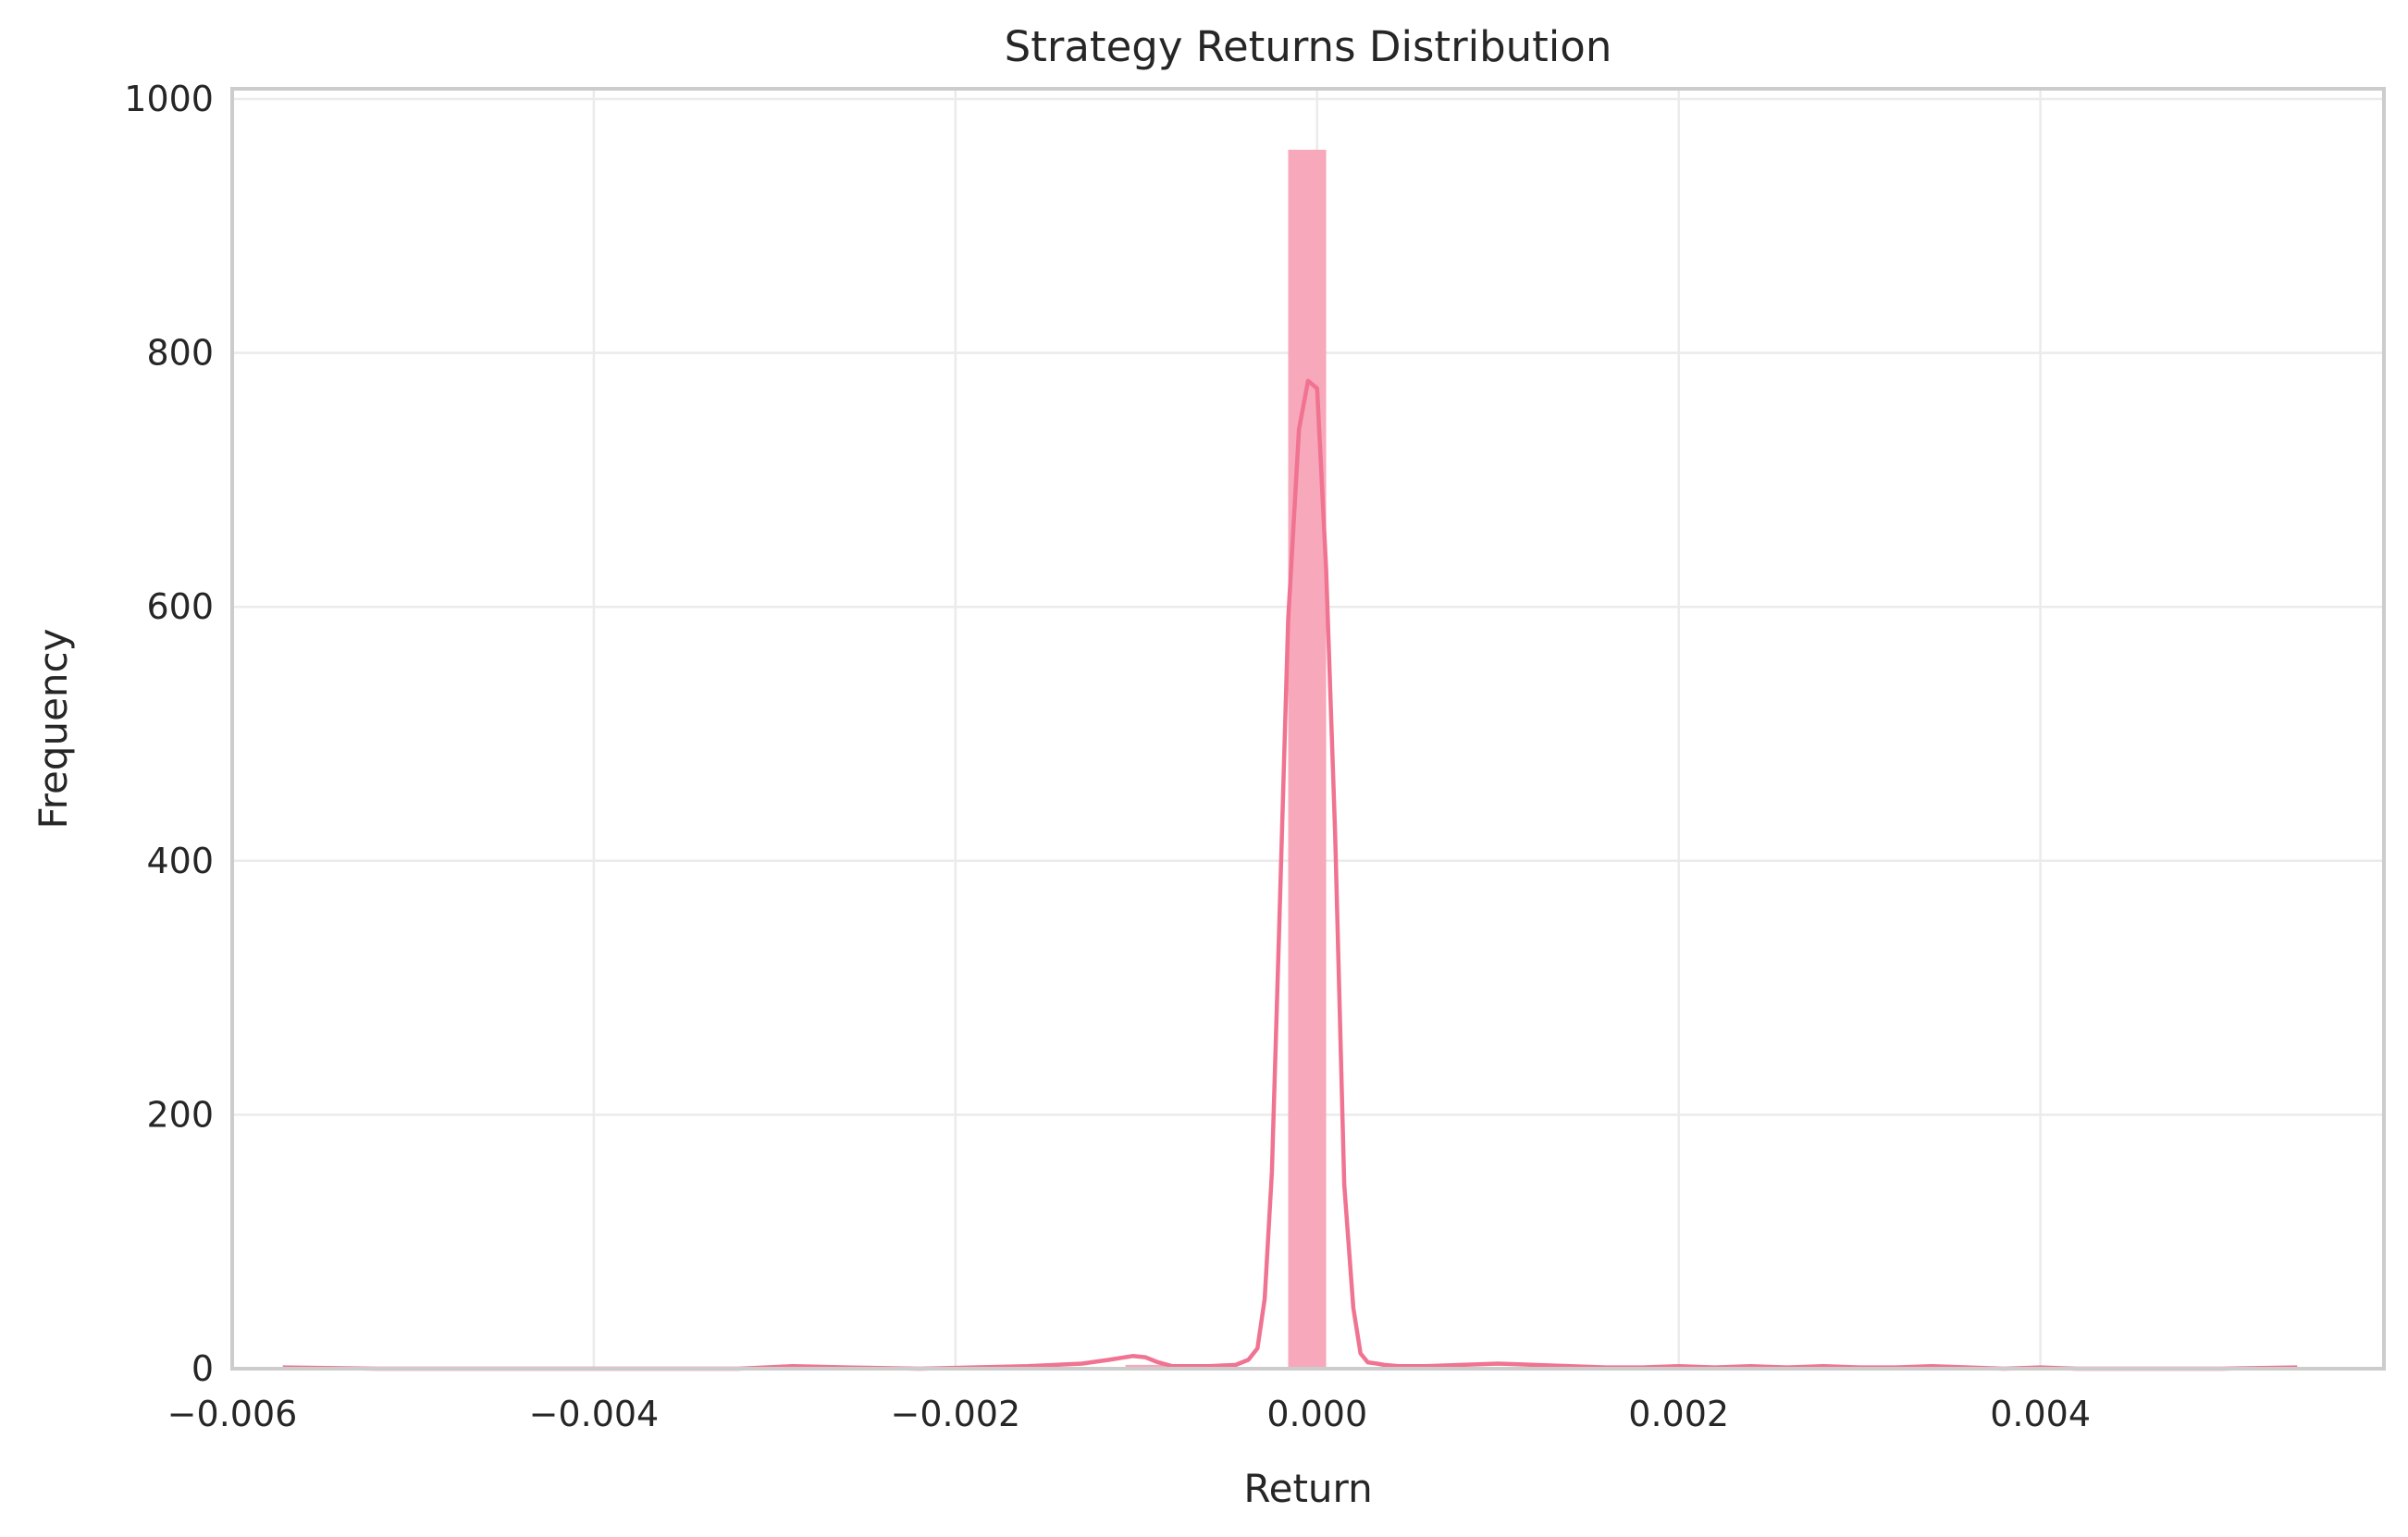 This screenshot has width=2408, height=1537. I want to click on x-tick-label-5: 0.004, so click(2040, 1414).